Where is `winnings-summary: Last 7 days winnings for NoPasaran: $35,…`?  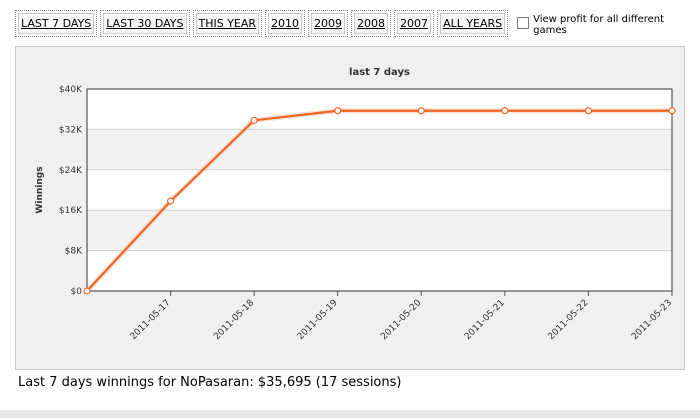 winnings-summary: Last 7 days winnings for NoPasaran: $35,… is located at coordinates (210, 382).